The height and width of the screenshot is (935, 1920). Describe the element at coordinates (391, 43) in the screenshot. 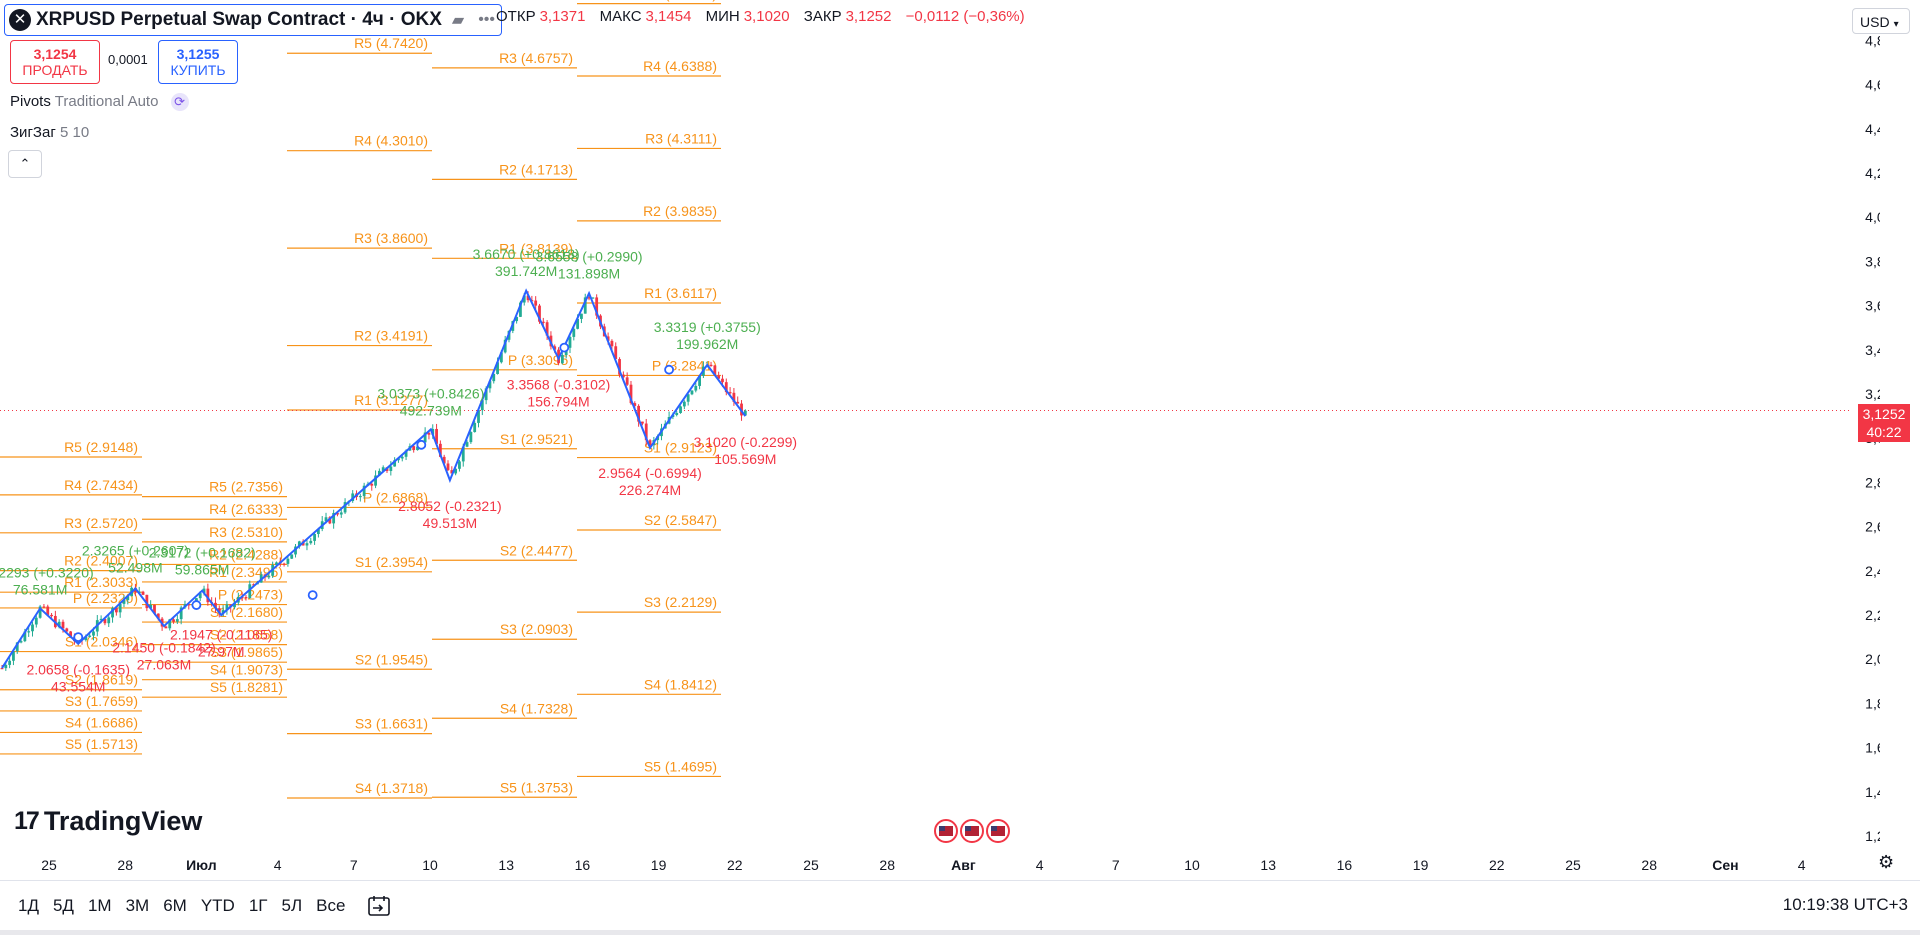

I see `pivot-label: R5 (4.7420)` at that location.